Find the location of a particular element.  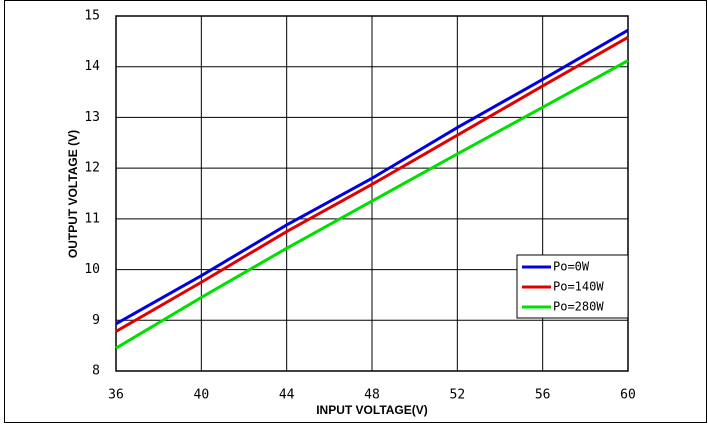

x-tick-label: 40 is located at coordinates (202, 395).